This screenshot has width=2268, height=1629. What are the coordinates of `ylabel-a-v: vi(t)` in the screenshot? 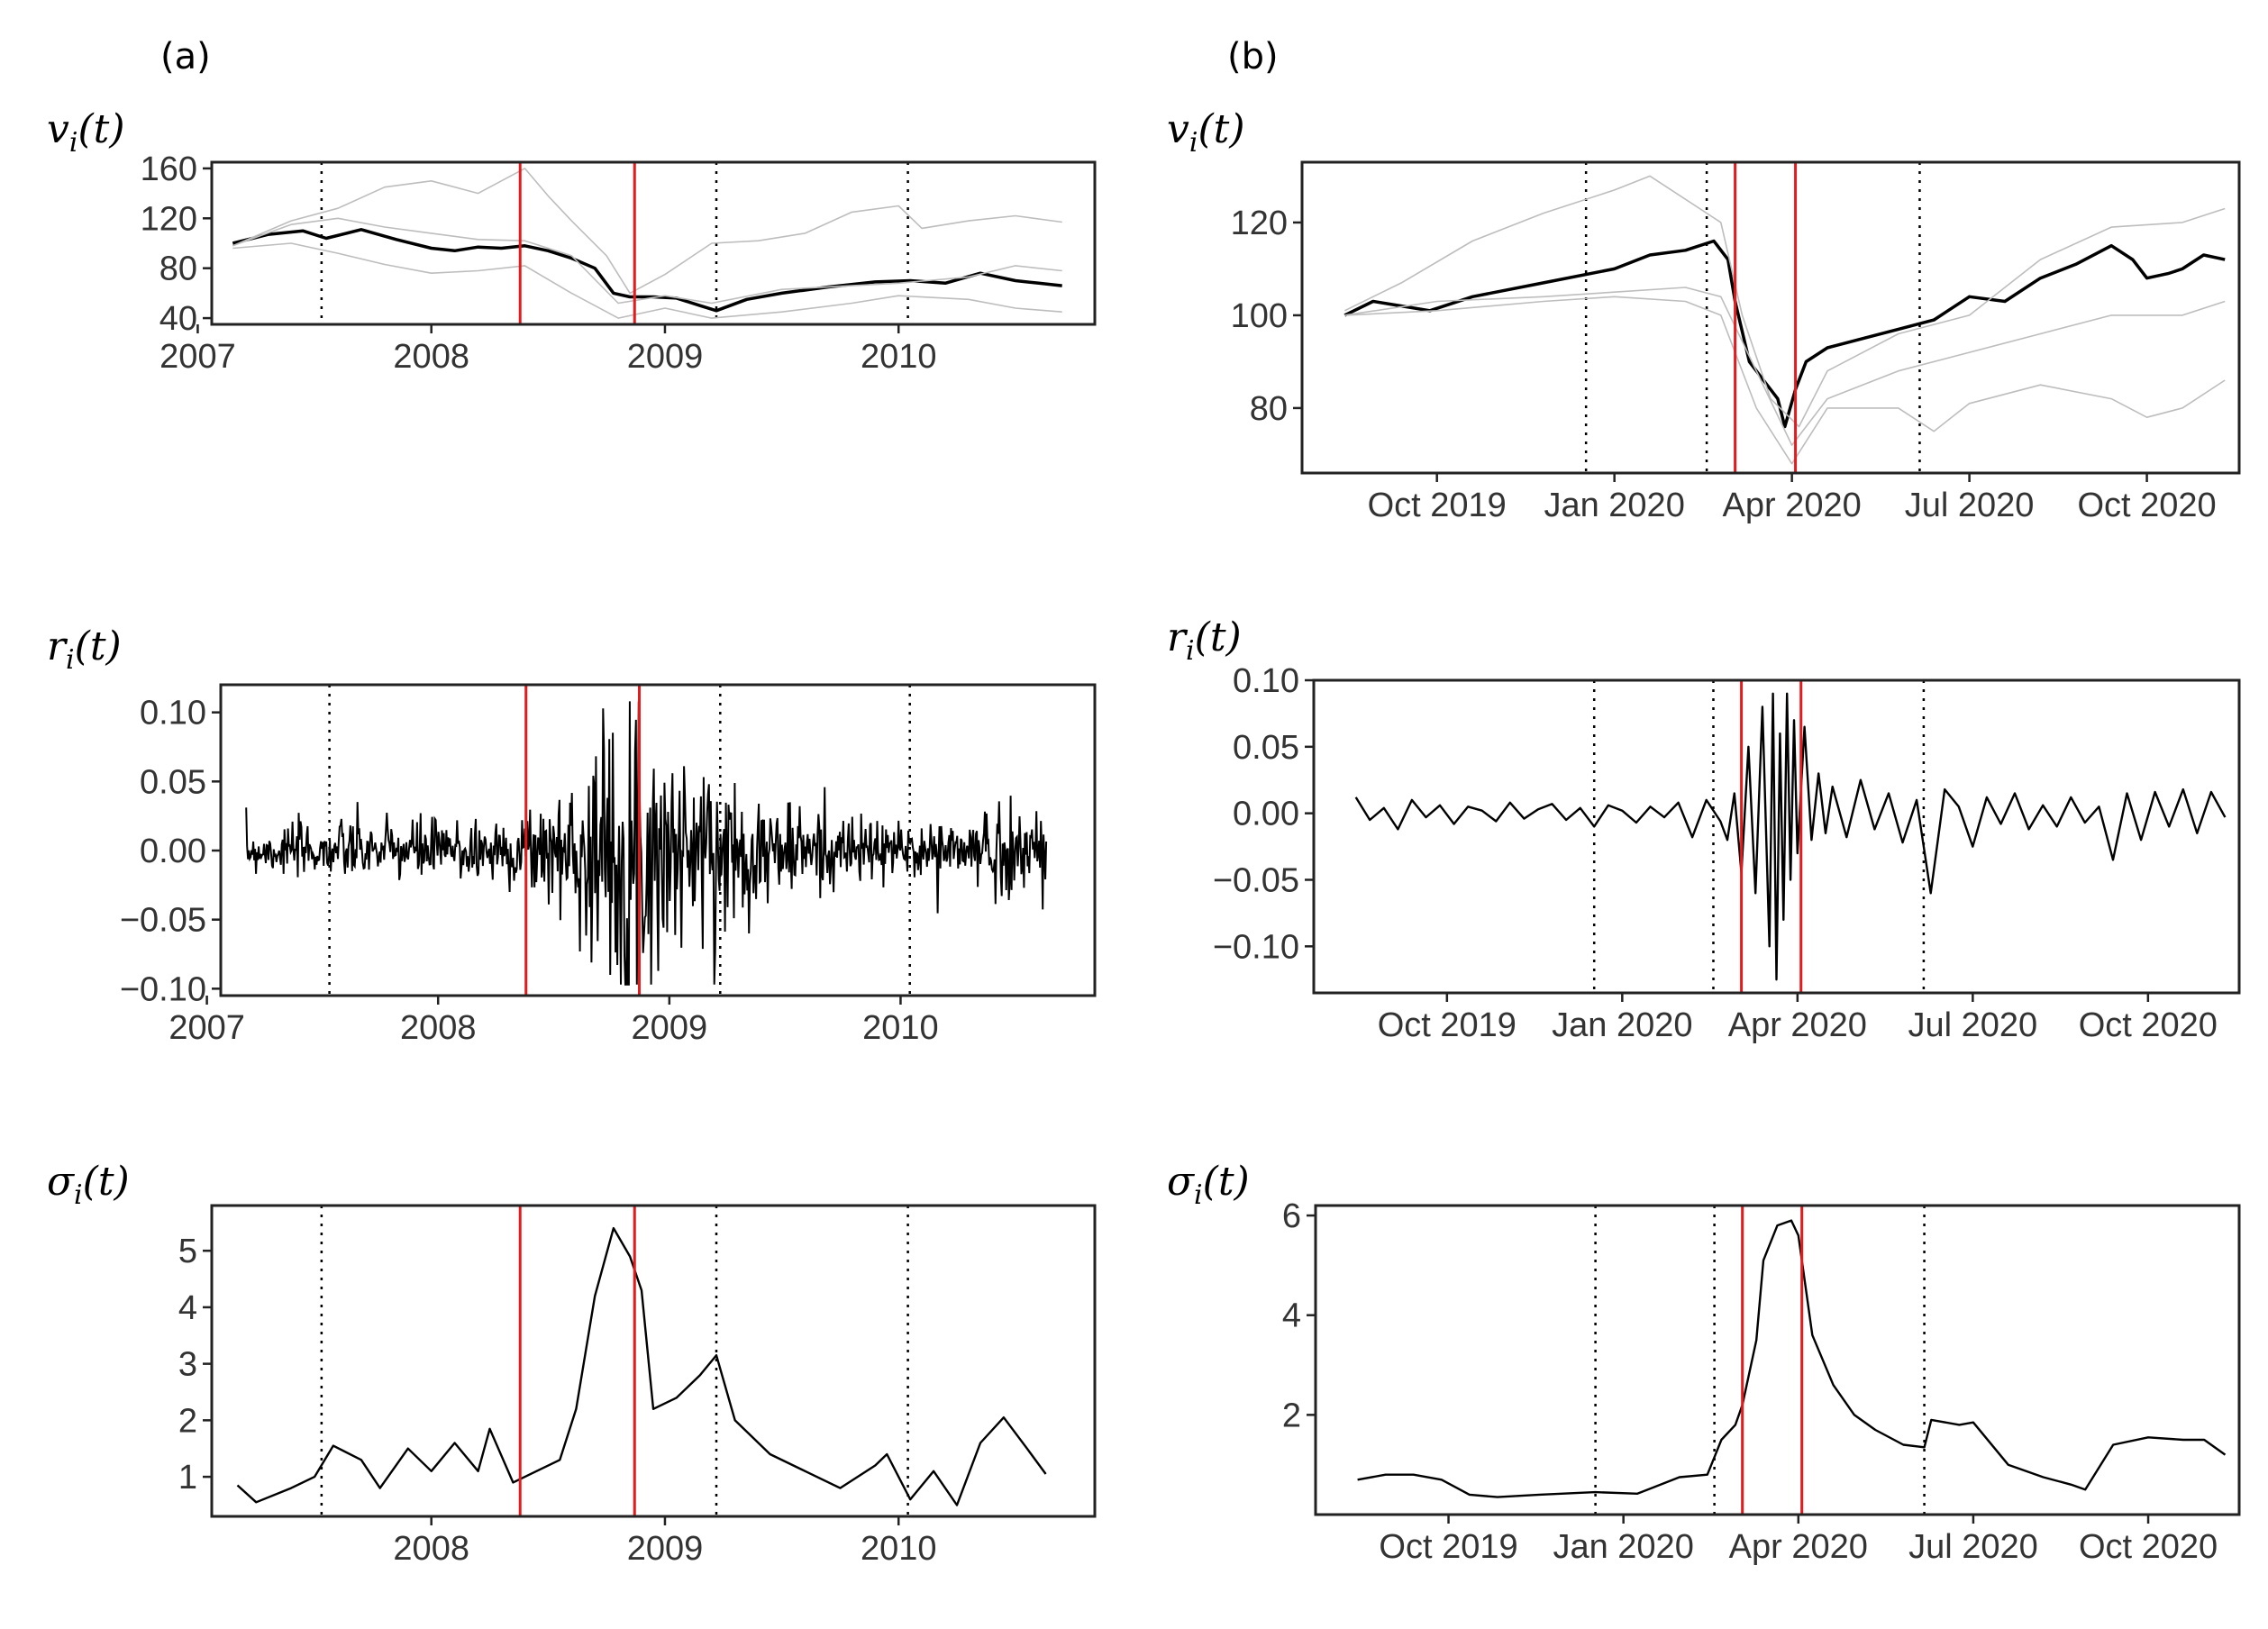 It's located at (86, 132).